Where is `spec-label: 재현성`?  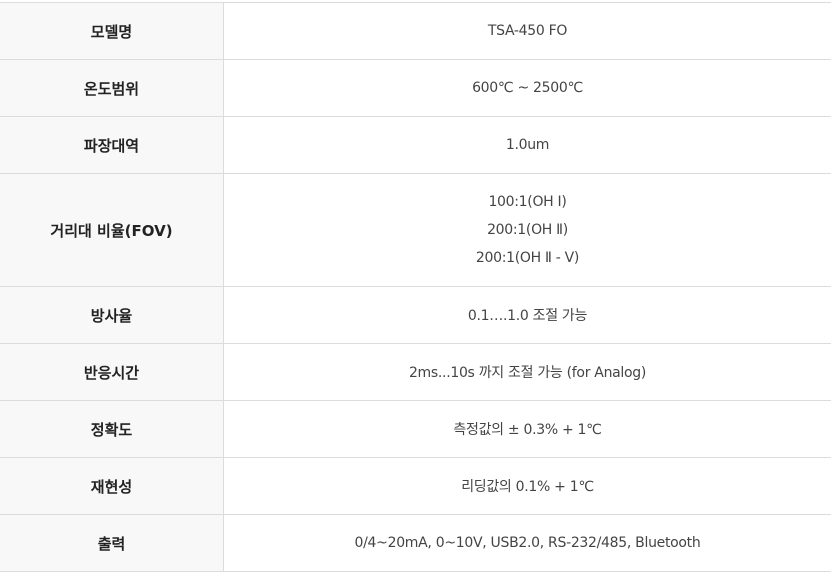
spec-label: 재현성 is located at coordinates (112, 486).